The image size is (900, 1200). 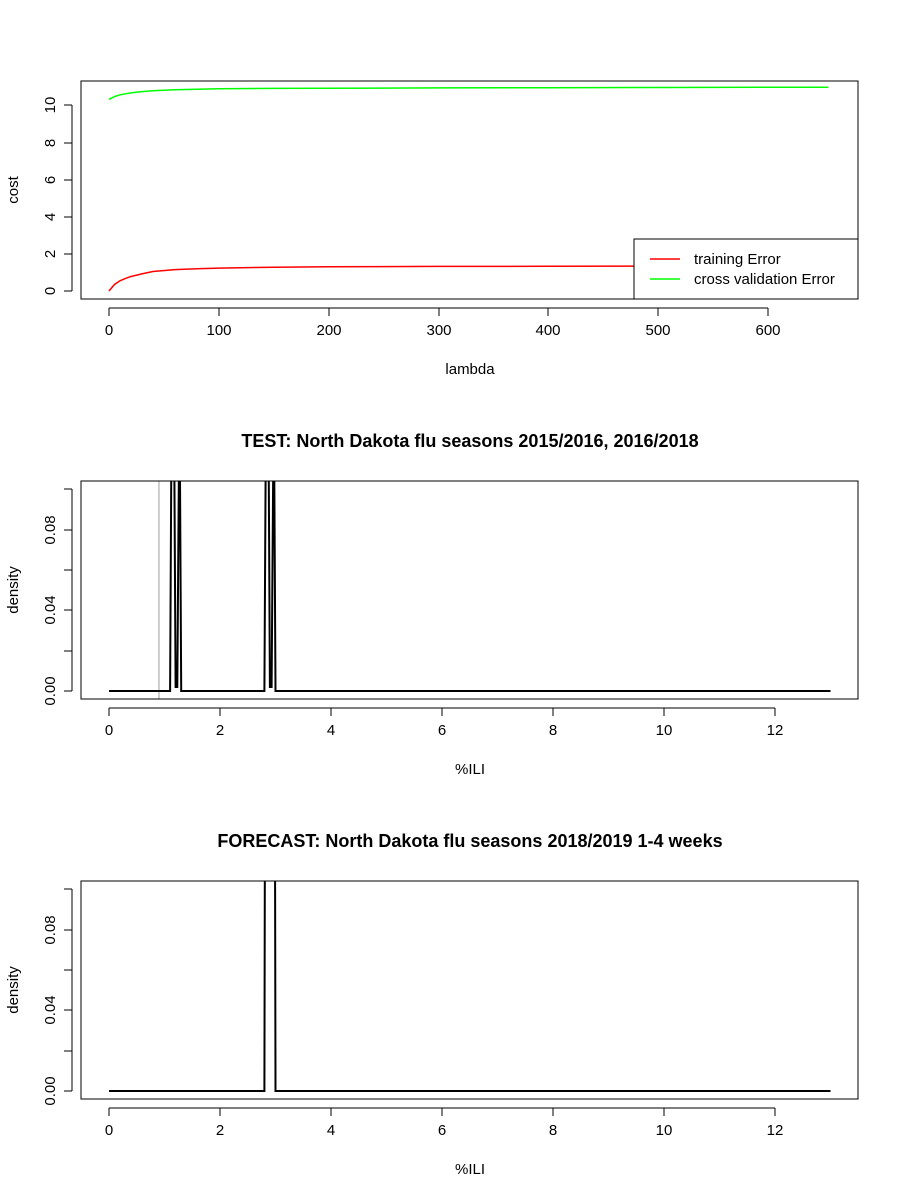 I want to click on test-x-tick-label-8: 8, so click(x=553, y=730).